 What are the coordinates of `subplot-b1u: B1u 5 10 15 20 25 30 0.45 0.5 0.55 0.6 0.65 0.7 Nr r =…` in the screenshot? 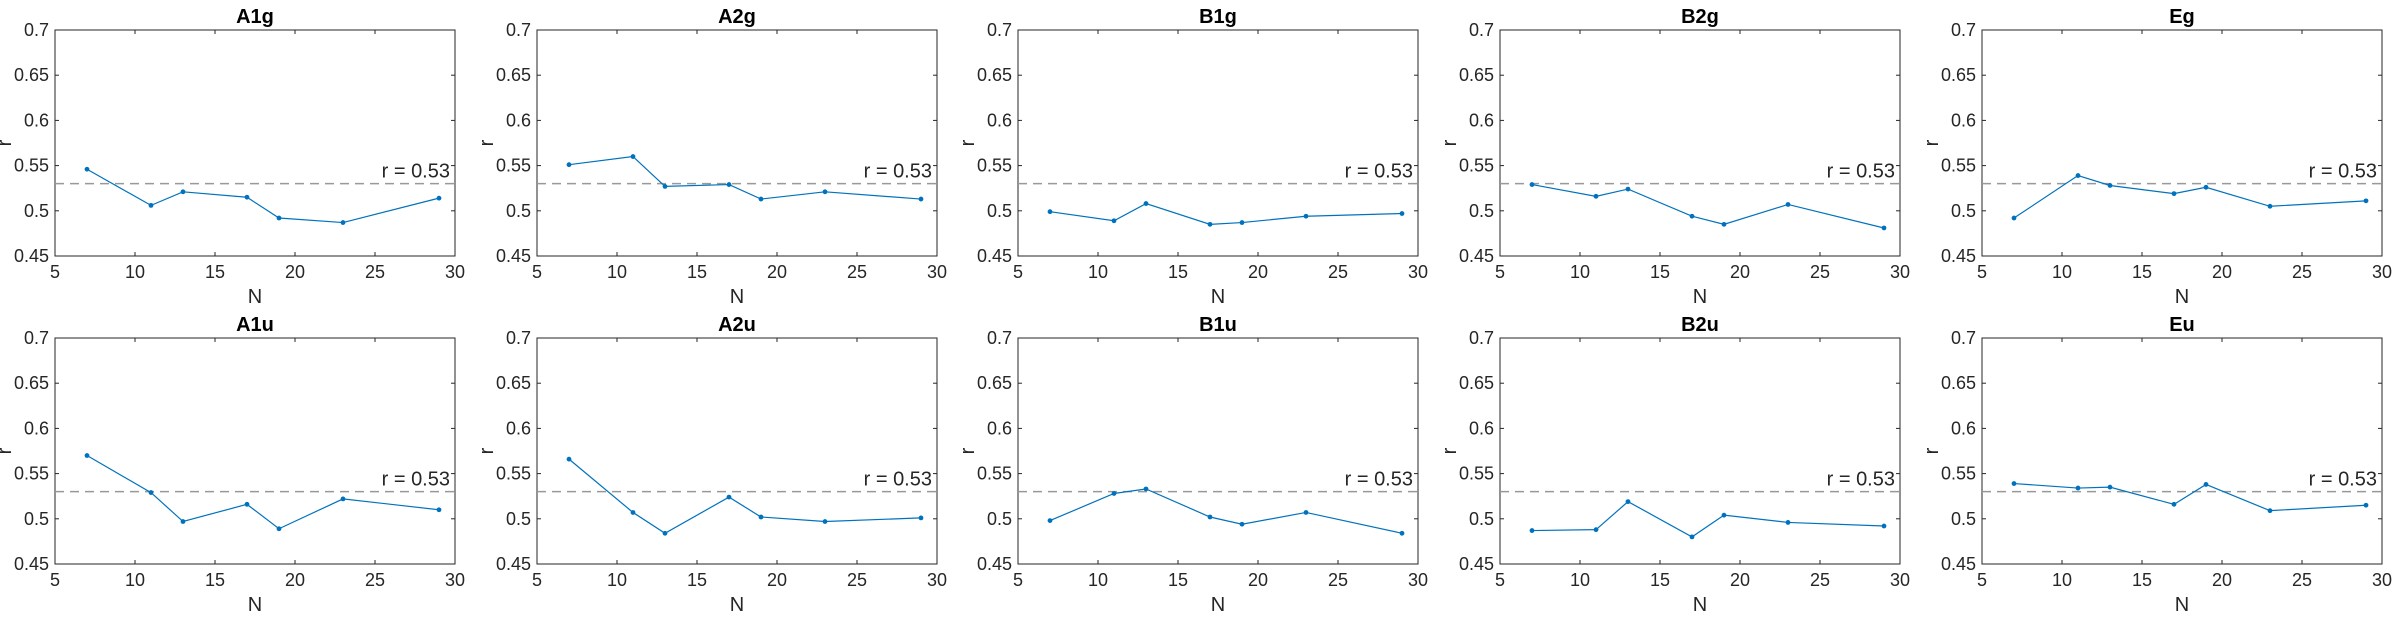 It's located at (1192, 465).